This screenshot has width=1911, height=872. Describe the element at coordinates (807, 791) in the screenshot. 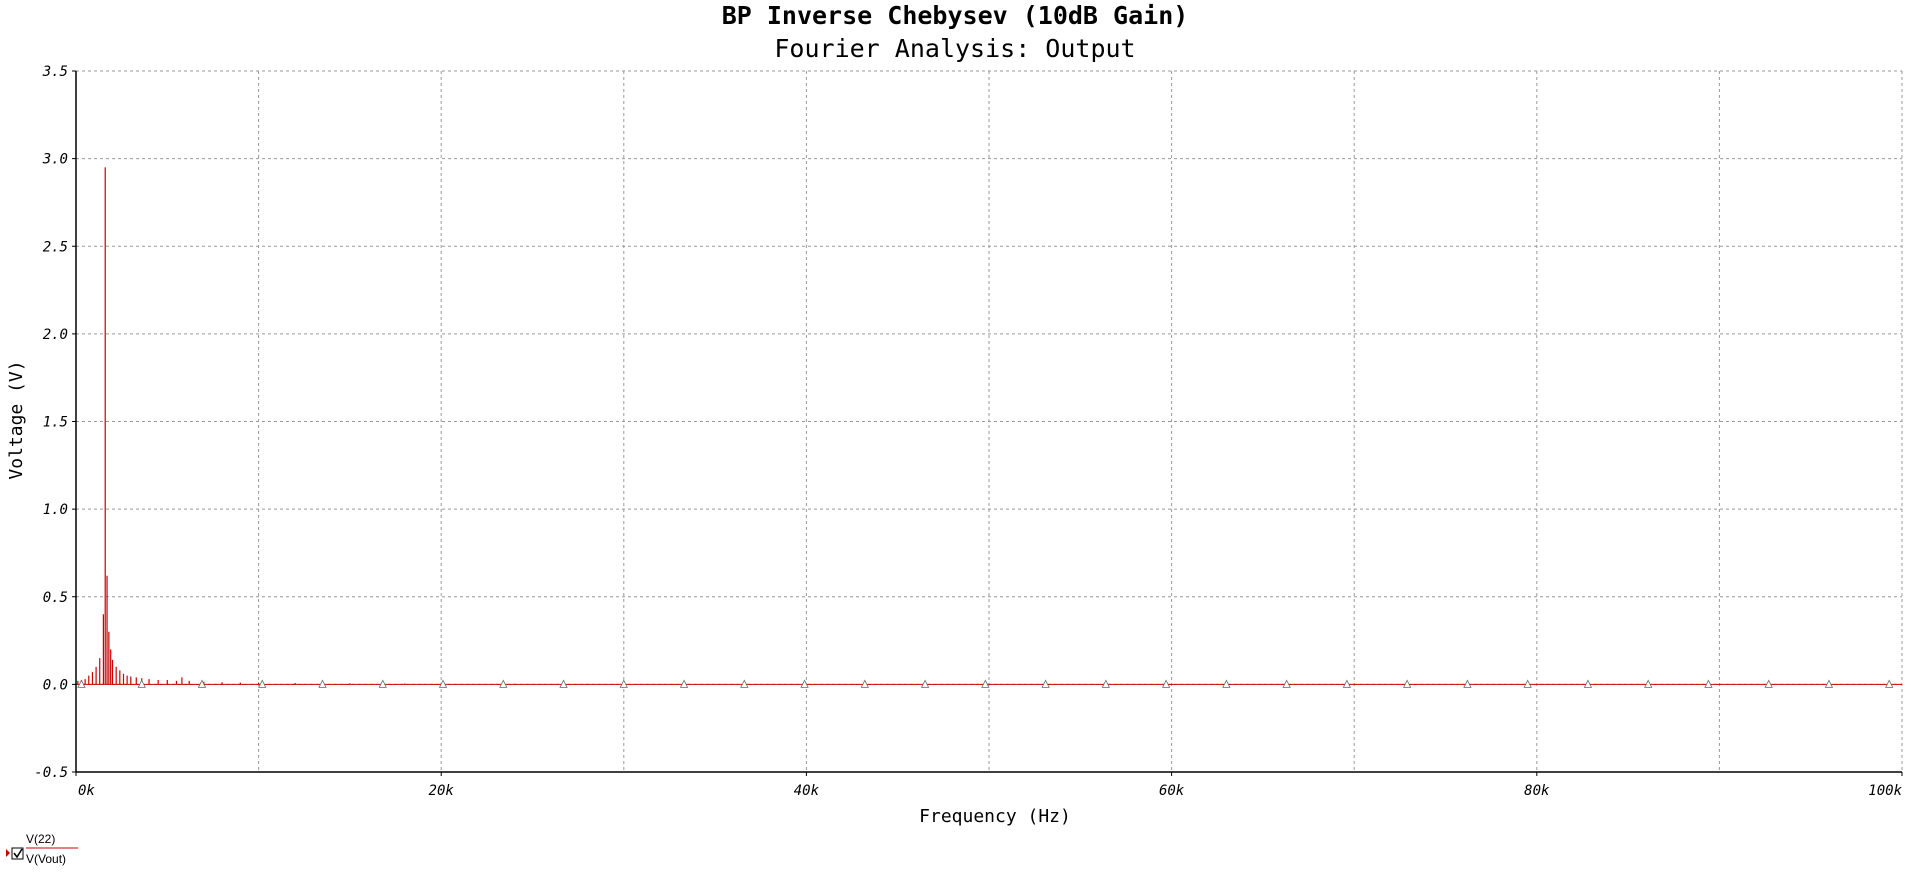

I see `x-tick-label: 40k` at that location.